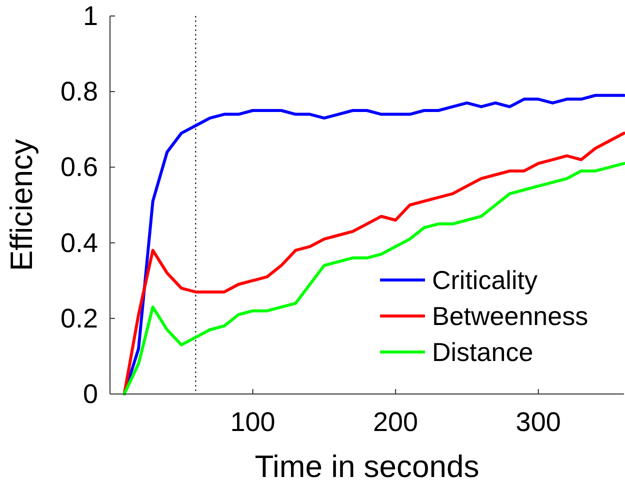  What do you see at coordinates (79, 243) in the screenshot?
I see `y-tick-label: 0.4` at bounding box center [79, 243].